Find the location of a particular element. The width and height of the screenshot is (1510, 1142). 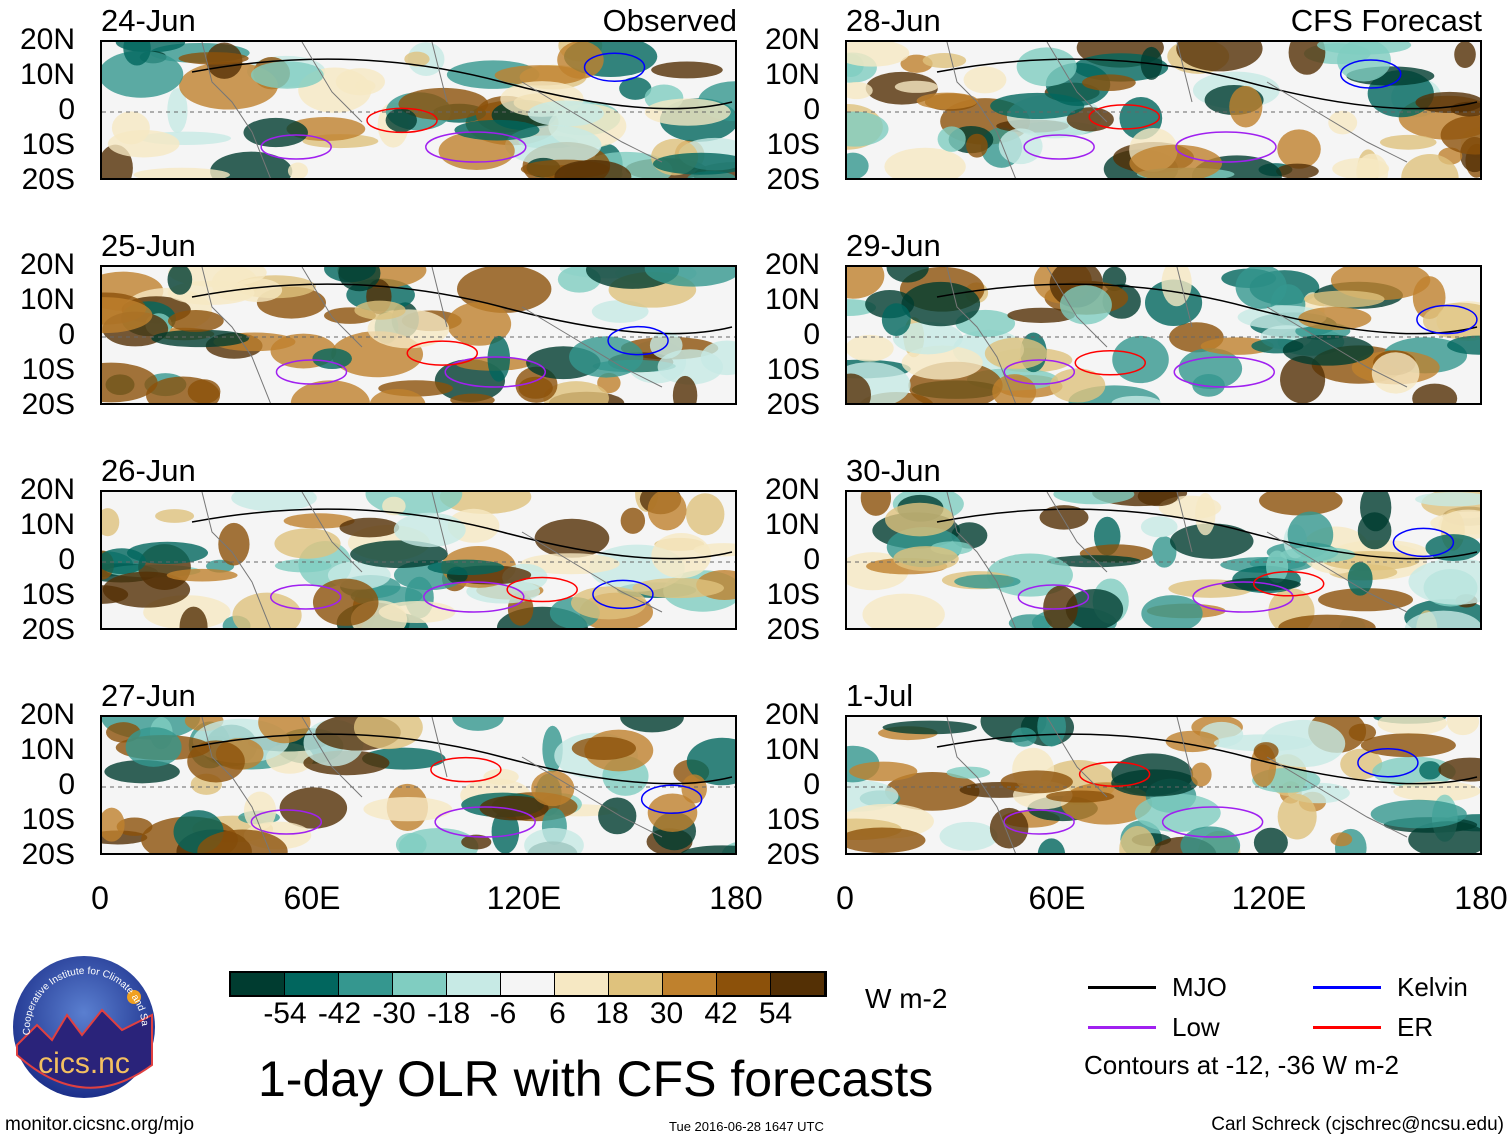

footer-author: Carl Schreck (cjschrec@ncsu.edu) is located at coordinates (1357, 1124).